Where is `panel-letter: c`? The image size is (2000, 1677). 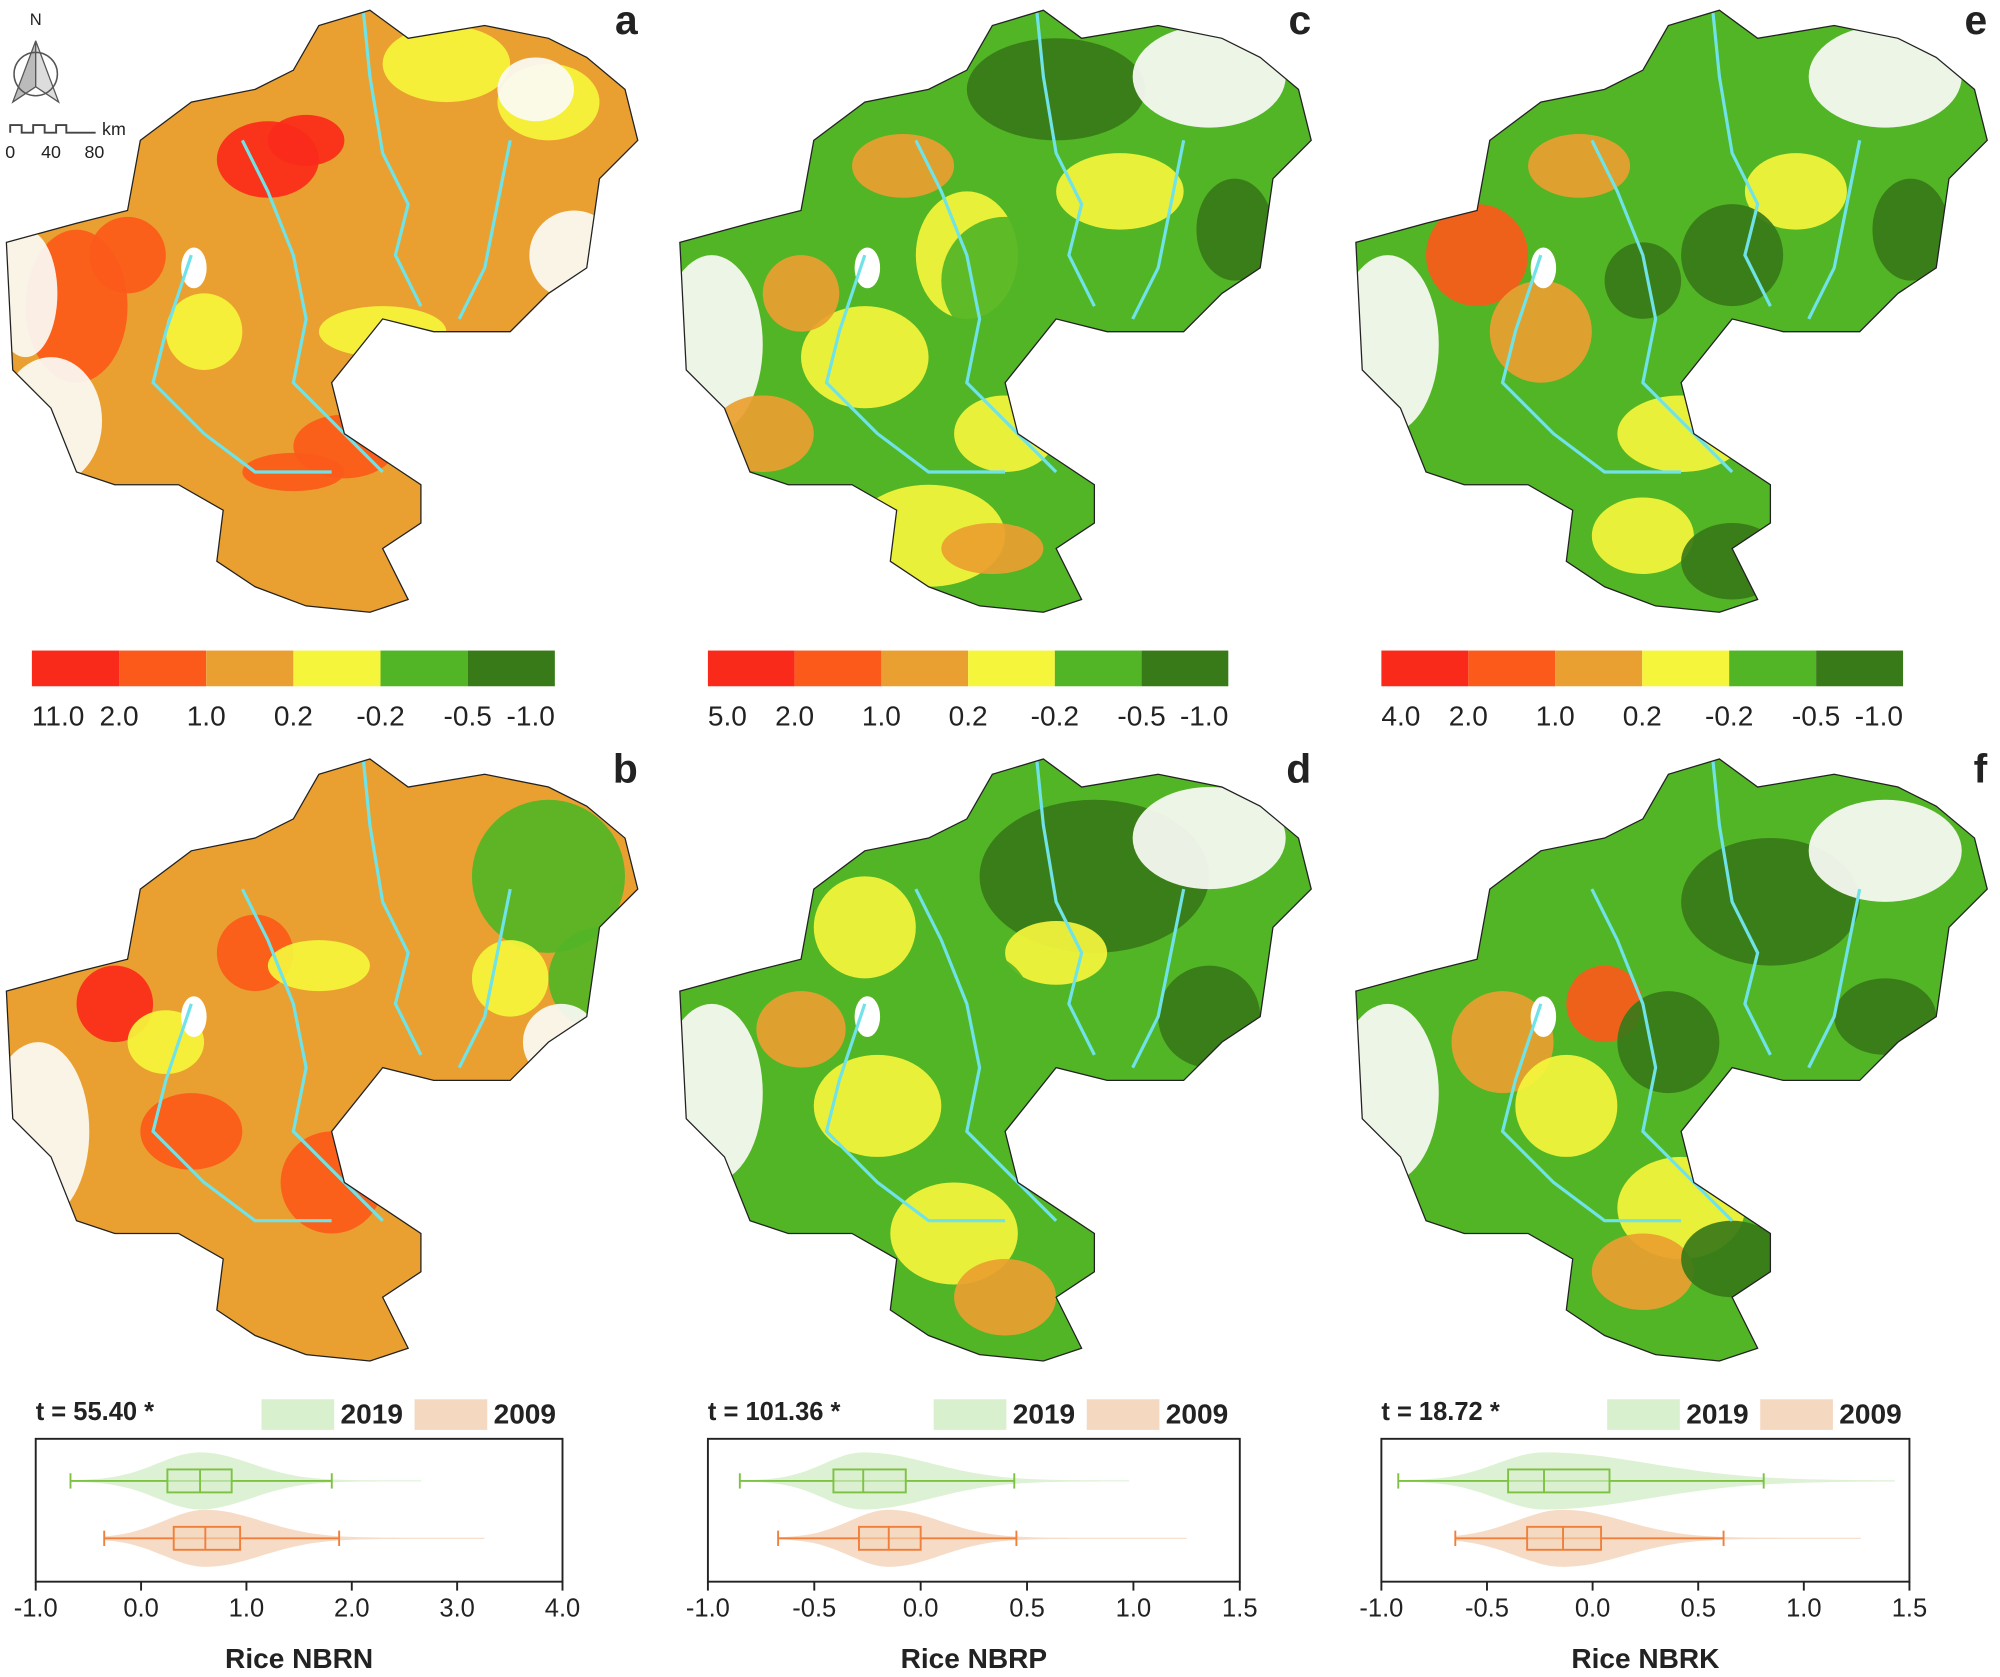
panel-letter: c is located at coordinates (1300, 21).